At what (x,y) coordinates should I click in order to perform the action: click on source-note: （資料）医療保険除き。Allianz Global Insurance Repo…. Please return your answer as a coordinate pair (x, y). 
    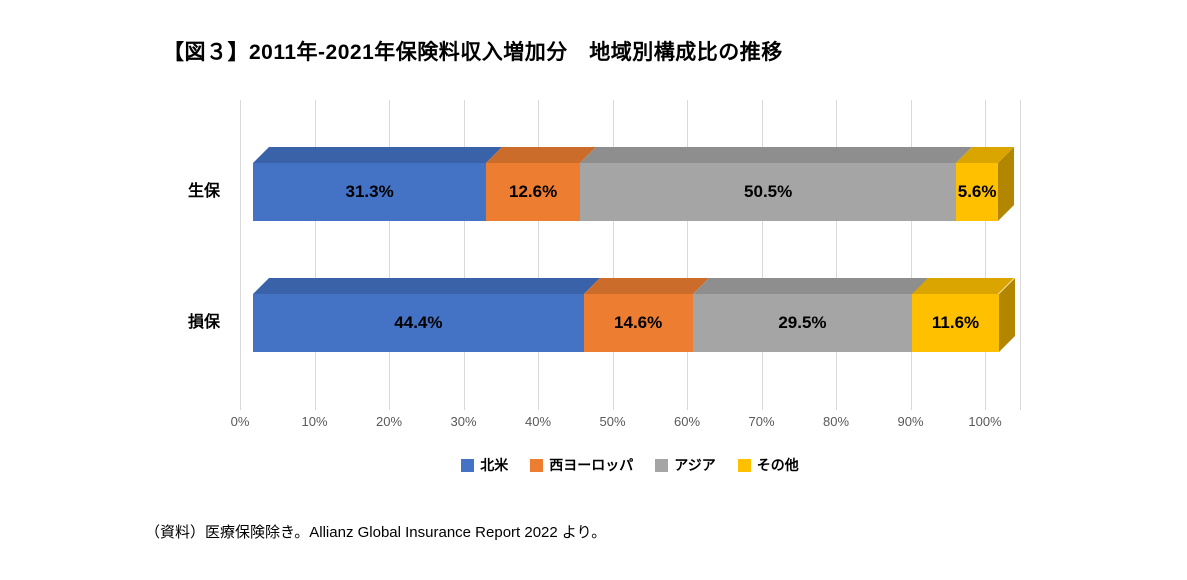
    Looking at the image, I should click on (376, 532).